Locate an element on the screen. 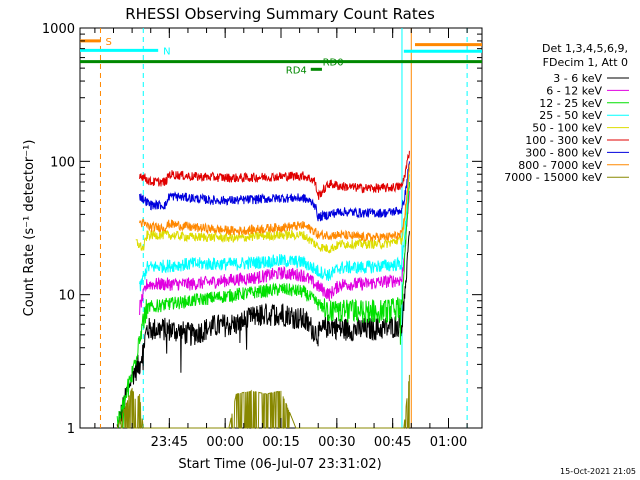 The width and height of the screenshot is (640, 480). legend-label-1: 6 - 12 keV is located at coordinates (574, 90).